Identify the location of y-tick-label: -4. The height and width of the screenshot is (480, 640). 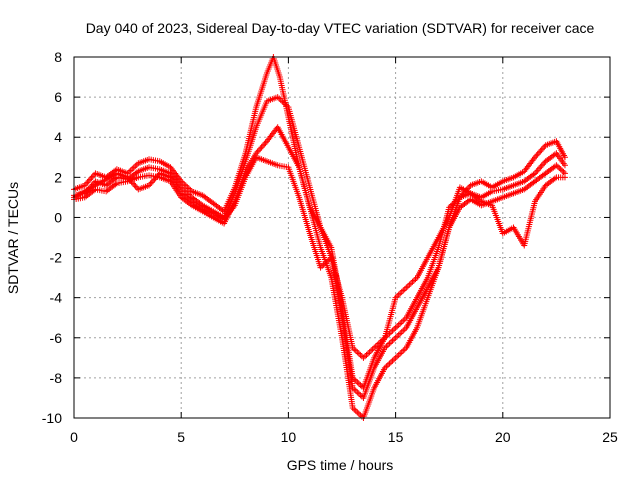
(56, 298).